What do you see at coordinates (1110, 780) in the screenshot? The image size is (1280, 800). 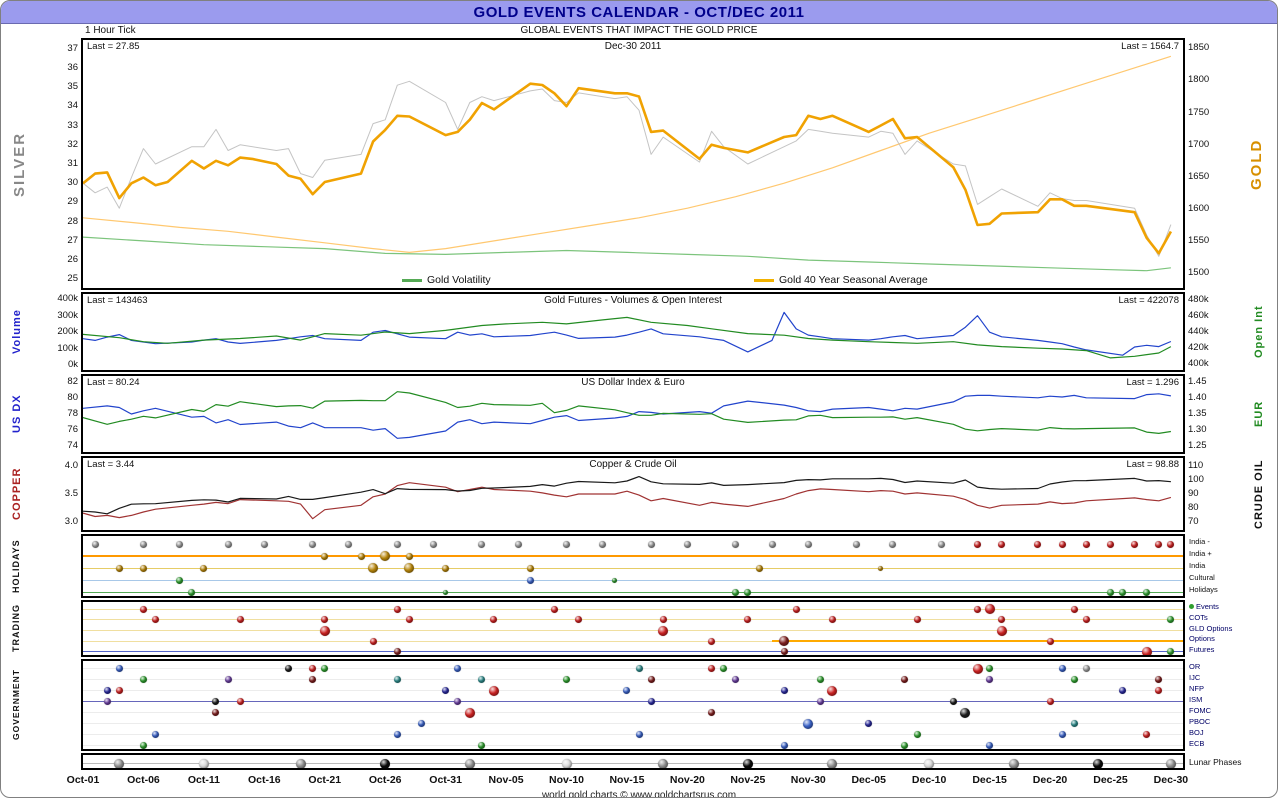 I see `x-tick-label: Dec-25` at bounding box center [1110, 780].